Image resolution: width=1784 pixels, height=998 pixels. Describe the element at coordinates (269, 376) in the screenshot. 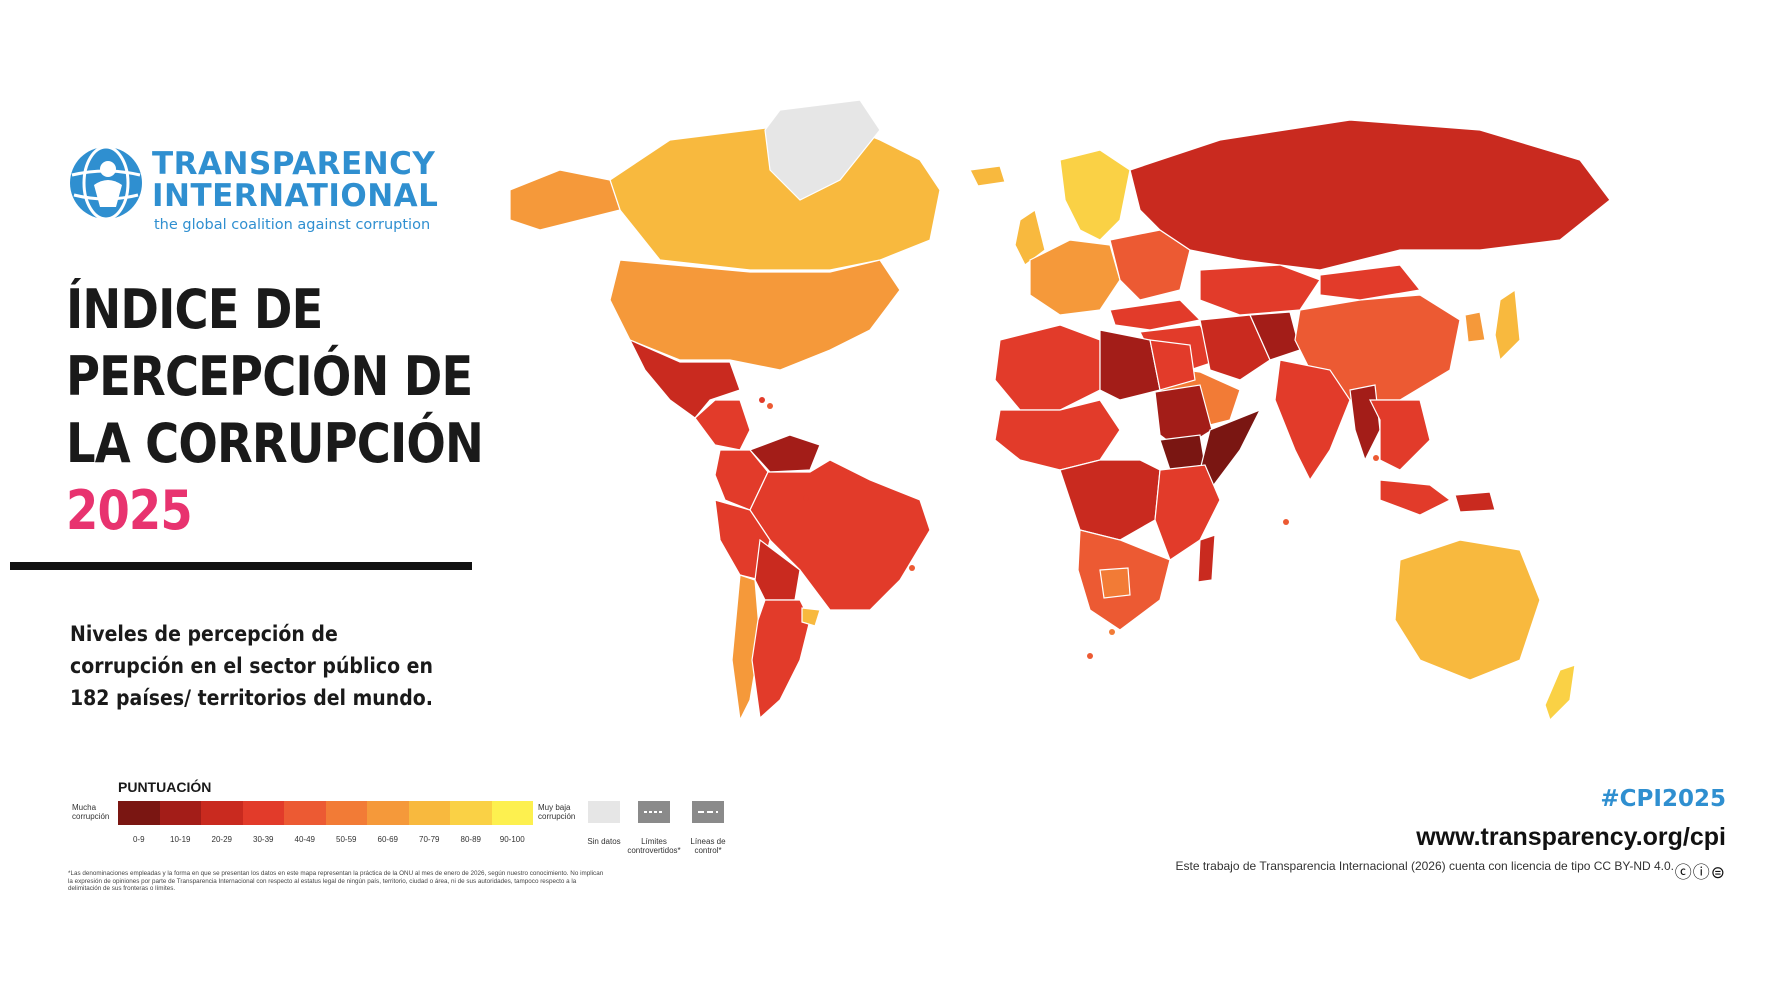

I see `title-line2: PERCEPCIÓN DE` at that location.